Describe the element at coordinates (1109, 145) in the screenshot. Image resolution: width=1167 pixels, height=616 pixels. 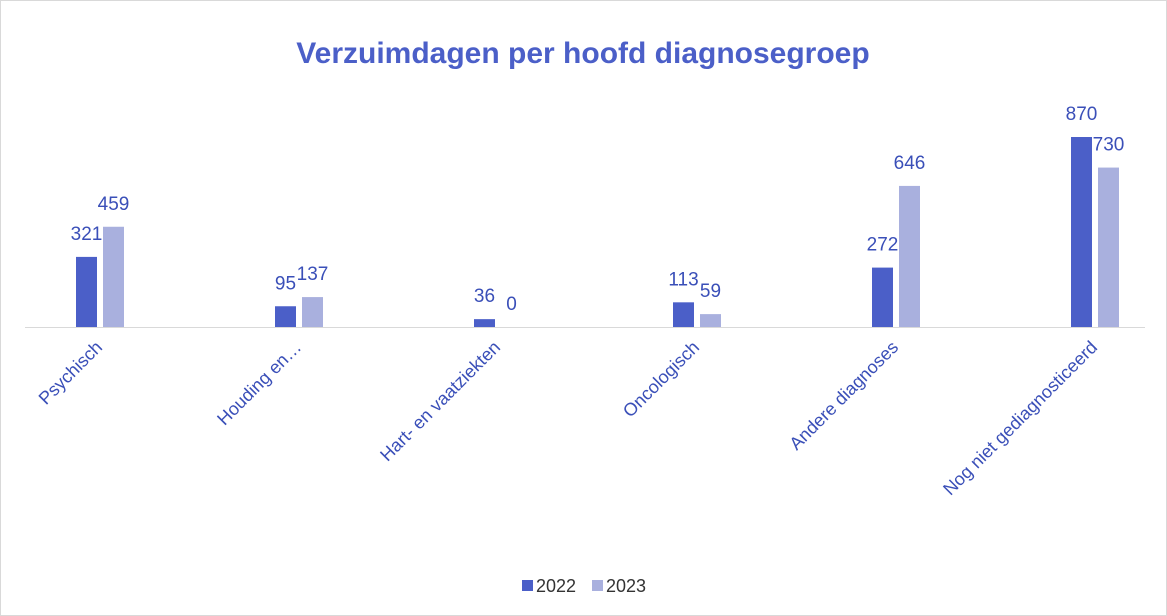
I see `value-label: 730` at that location.